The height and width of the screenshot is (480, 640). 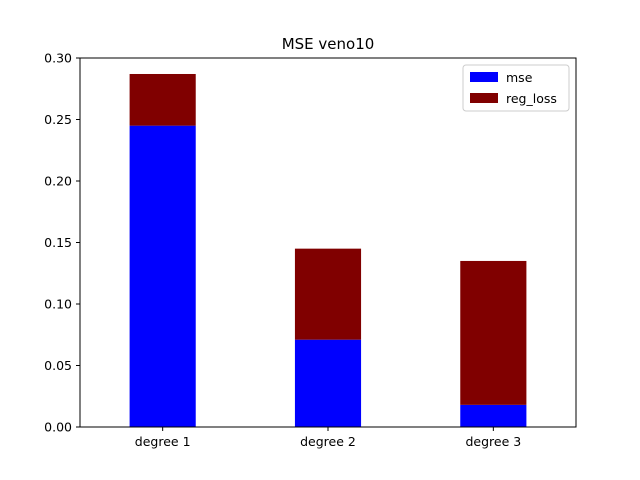 I want to click on y-tick-label: 0.10, so click(x=58, y=304).